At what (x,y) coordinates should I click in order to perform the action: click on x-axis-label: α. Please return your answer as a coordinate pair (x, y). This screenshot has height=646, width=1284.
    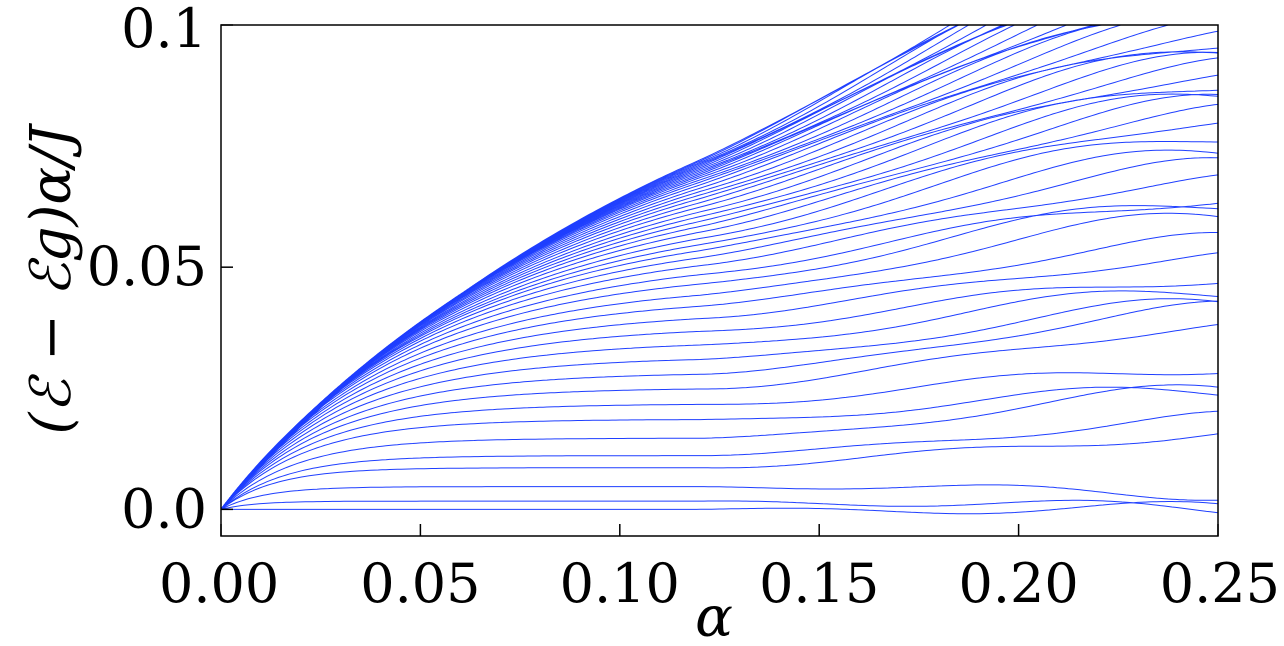
    Looking at the image, I should click on (714, 615).